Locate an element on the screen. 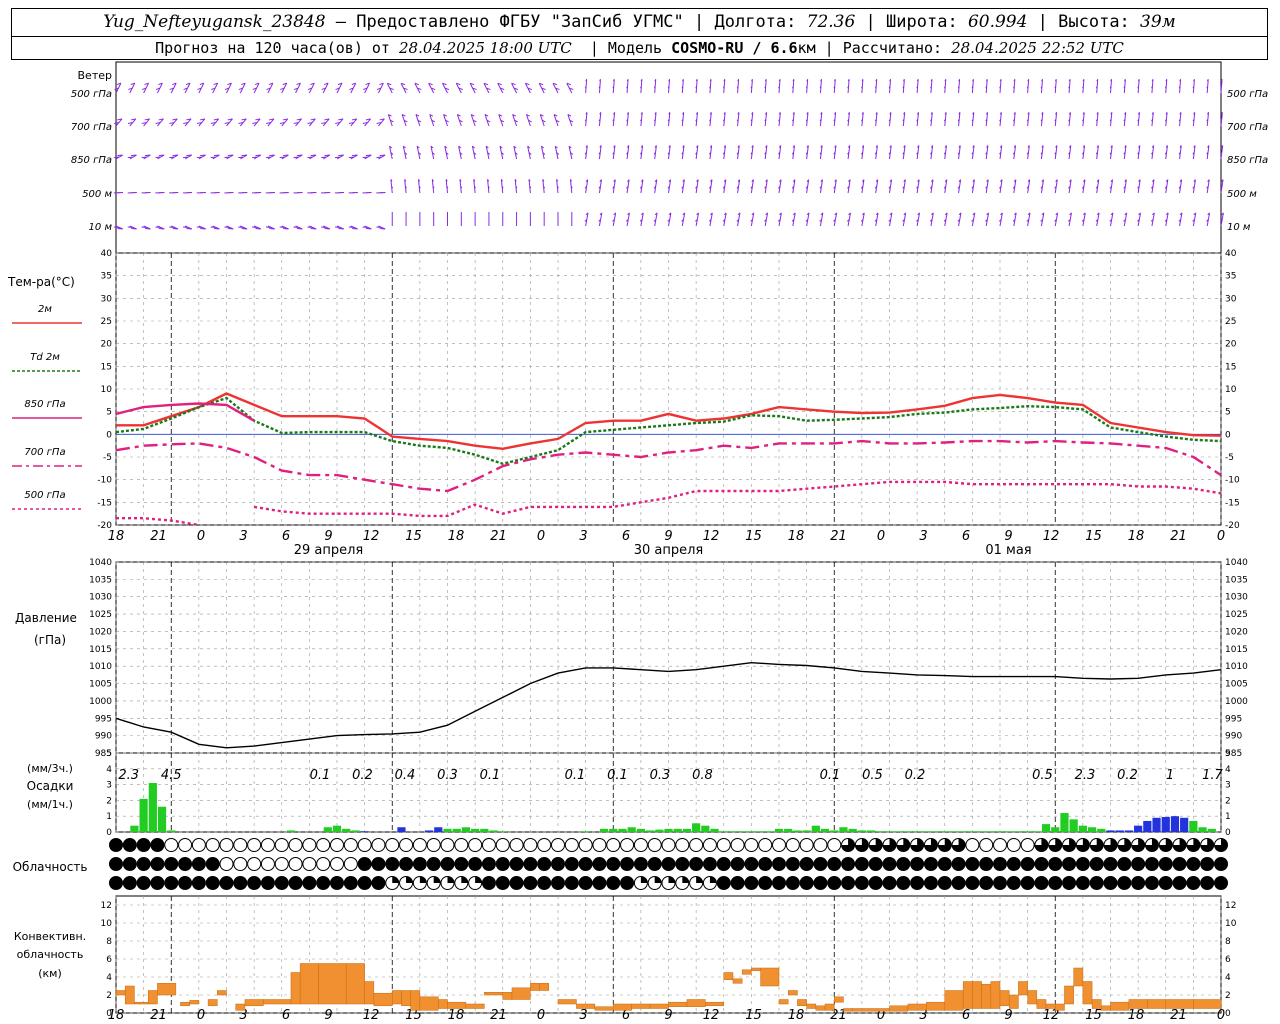 The image size is (1280, 1024). pressure-line is located at coordinates (668, 705).